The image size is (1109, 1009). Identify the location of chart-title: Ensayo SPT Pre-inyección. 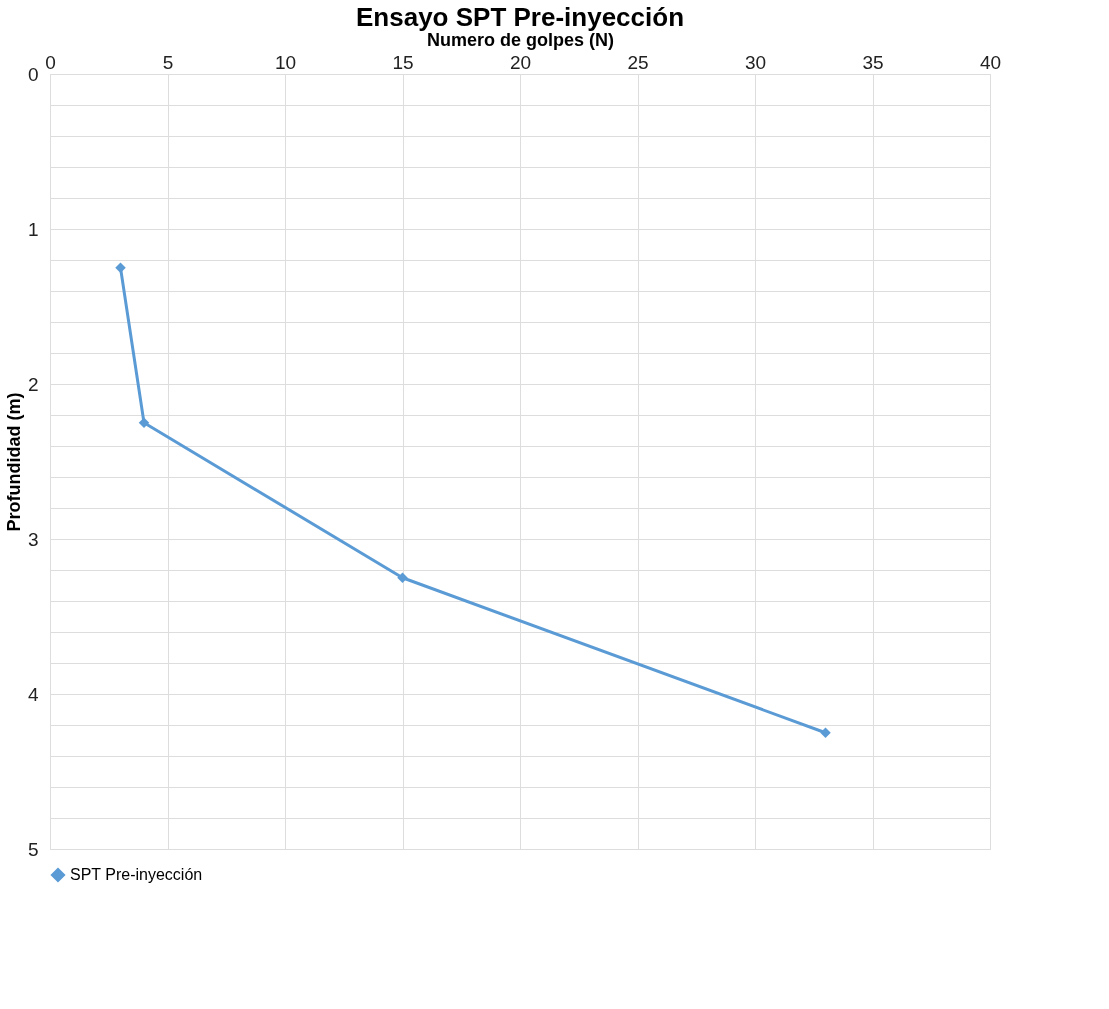
(520, 17).